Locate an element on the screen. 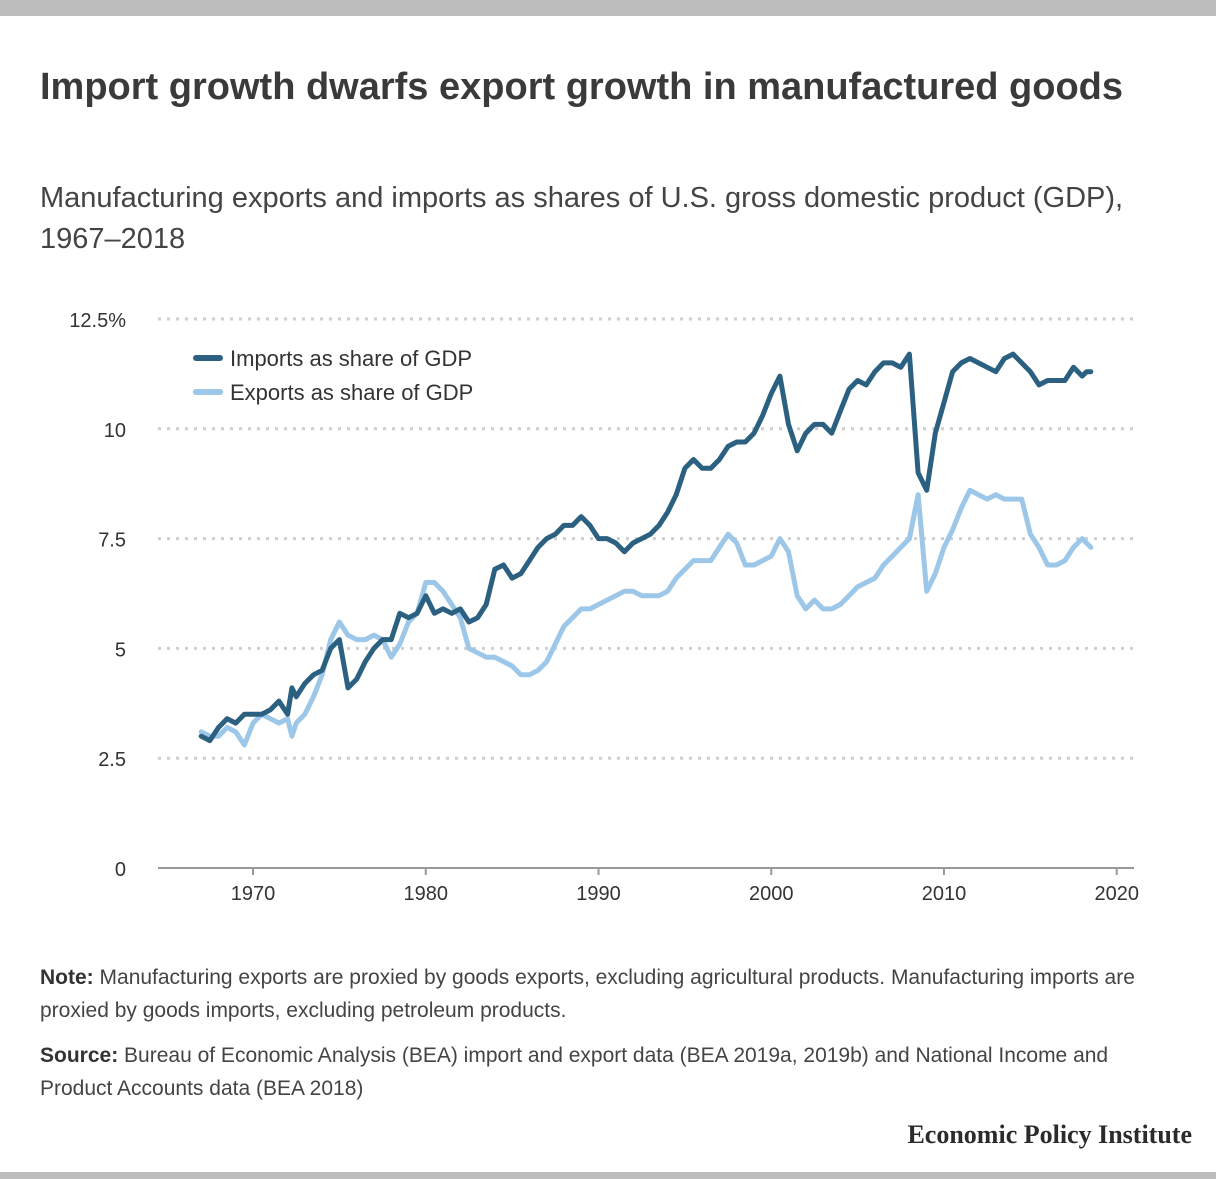 Image resolution: width=1216 pixels, height=1179 pixels. top-bar is located at coordinates (608, 8).